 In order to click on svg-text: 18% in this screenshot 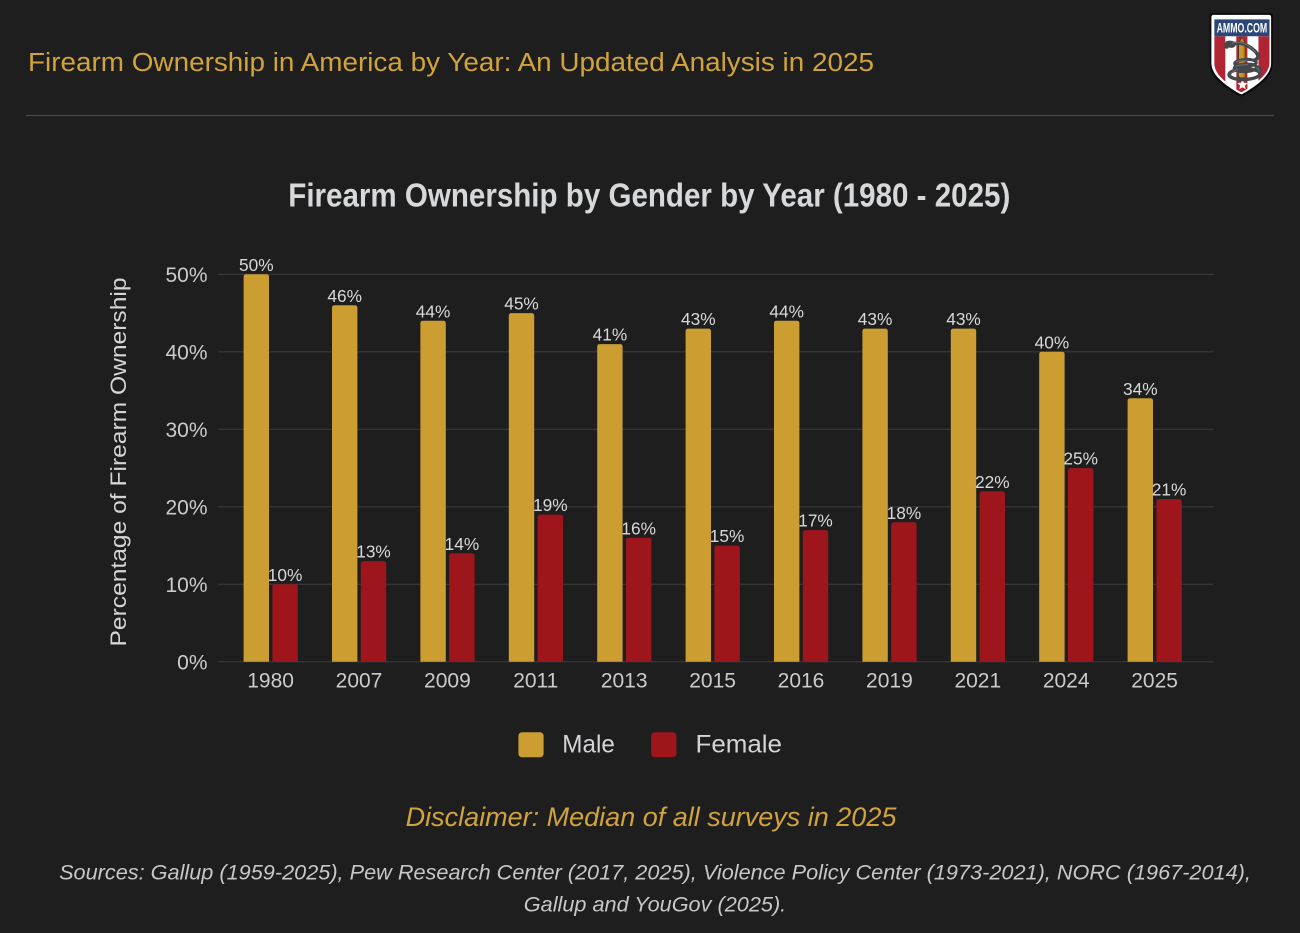, I will do `click(904, 513)`.